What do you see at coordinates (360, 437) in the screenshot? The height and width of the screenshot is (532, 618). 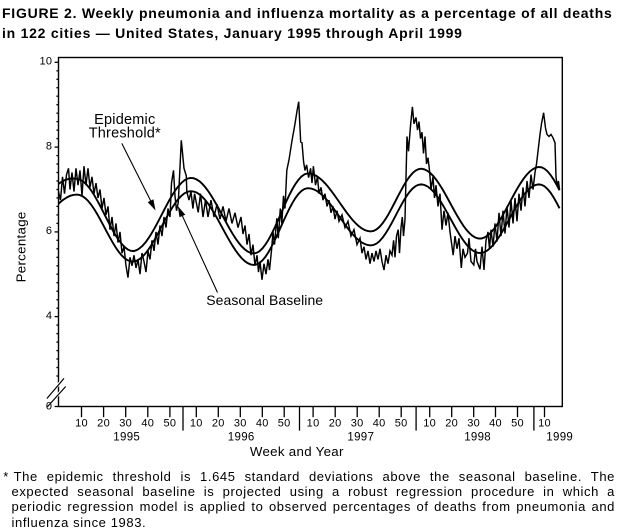 I see `svg-text: 1997` at bounding box center [360, 437].